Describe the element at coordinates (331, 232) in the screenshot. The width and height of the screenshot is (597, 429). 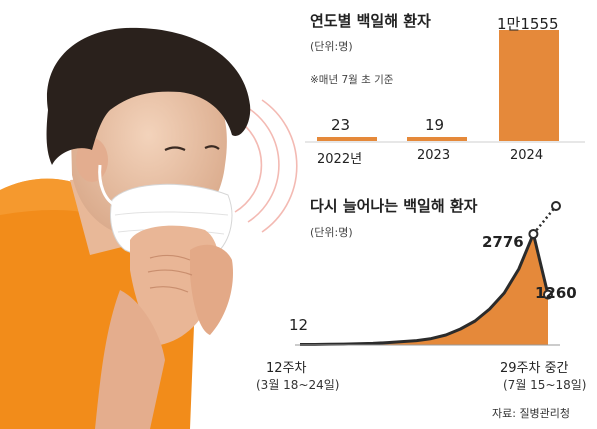
I see `chart2-unit: (단위:명)` at that location.